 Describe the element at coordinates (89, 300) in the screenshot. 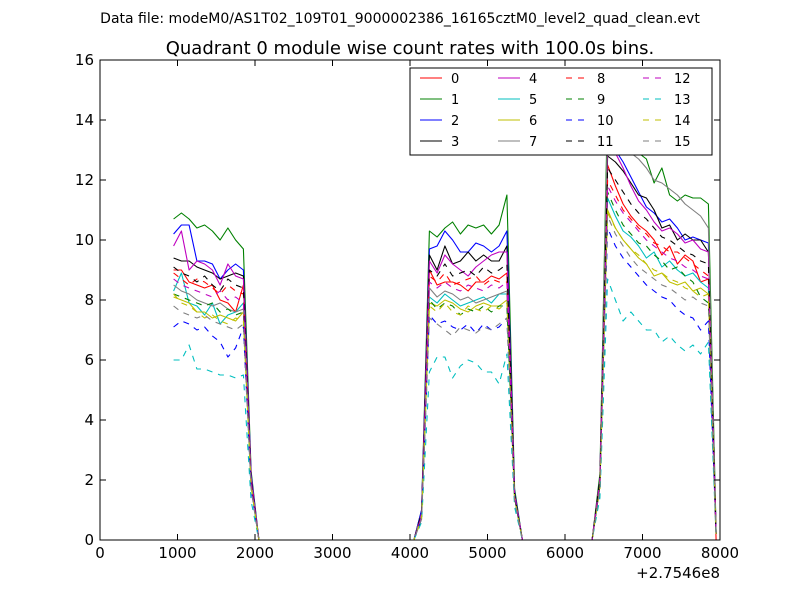

I see `y-tick-label: 8` at that location.